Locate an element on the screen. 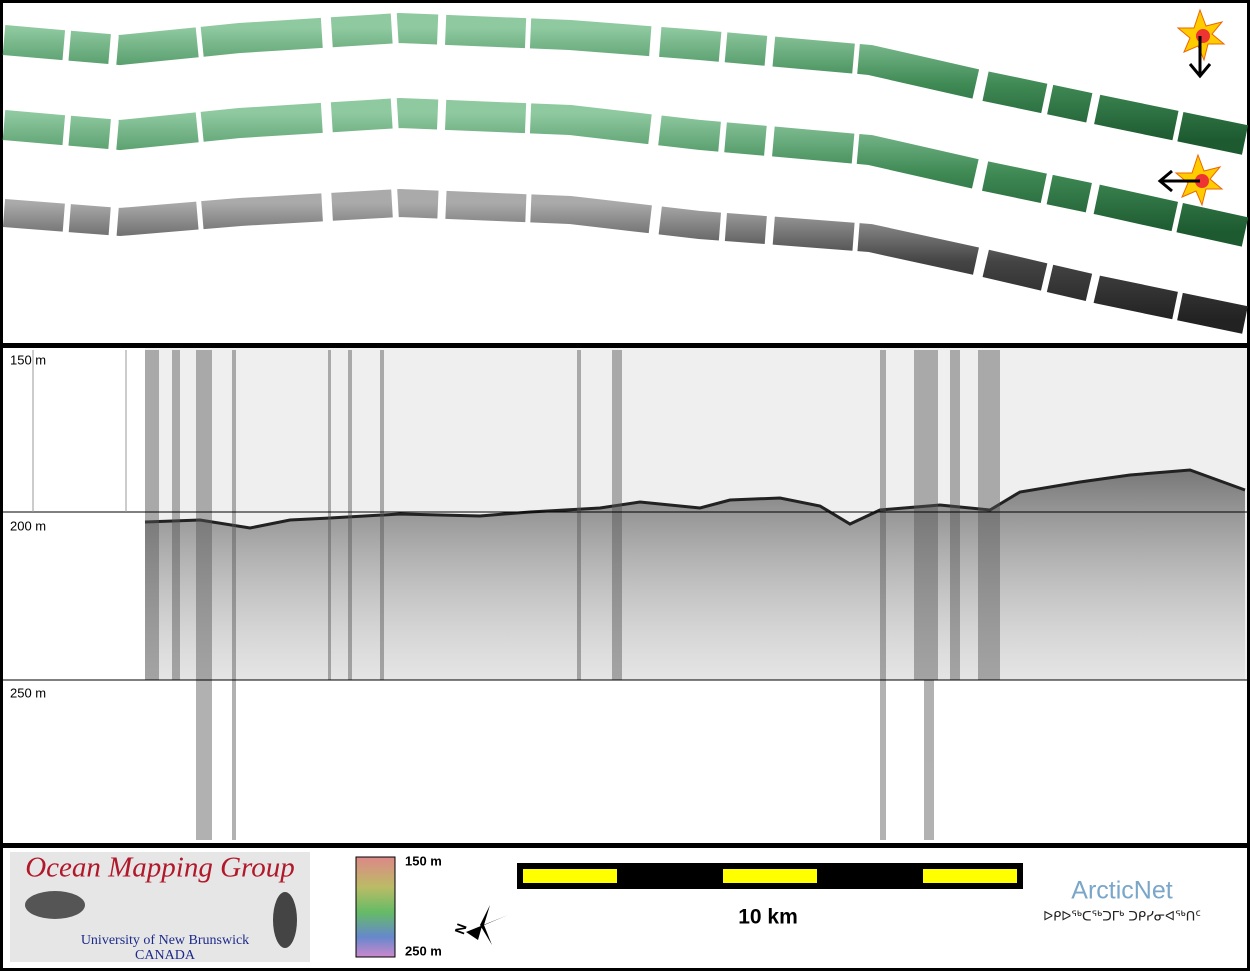 This screenshot has height=971, width=1250. logo-title: Ocean Mapping Group is located at coordinates (160, 868).